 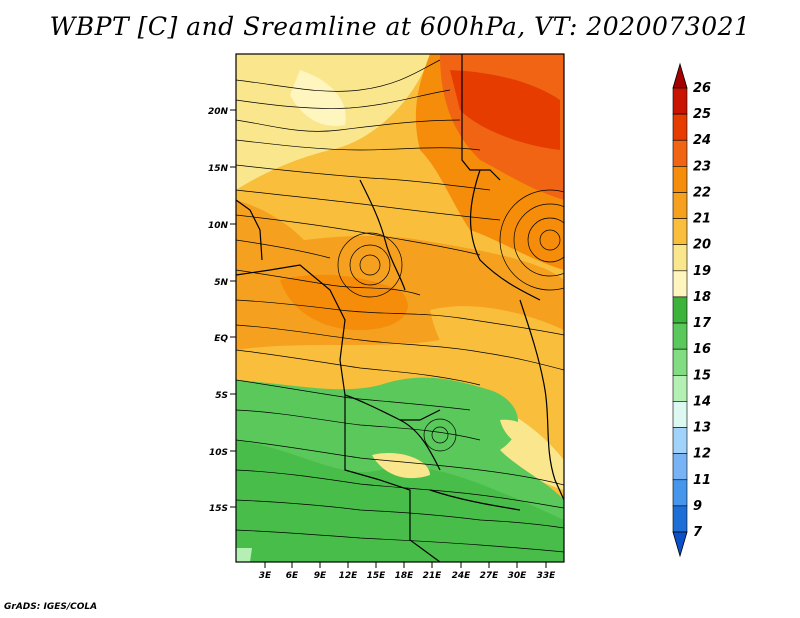 What do you see at coordinates (547, 576) in the screenshot?
I see `lon-label-33e: 33E` at bounding box center [547, 576].